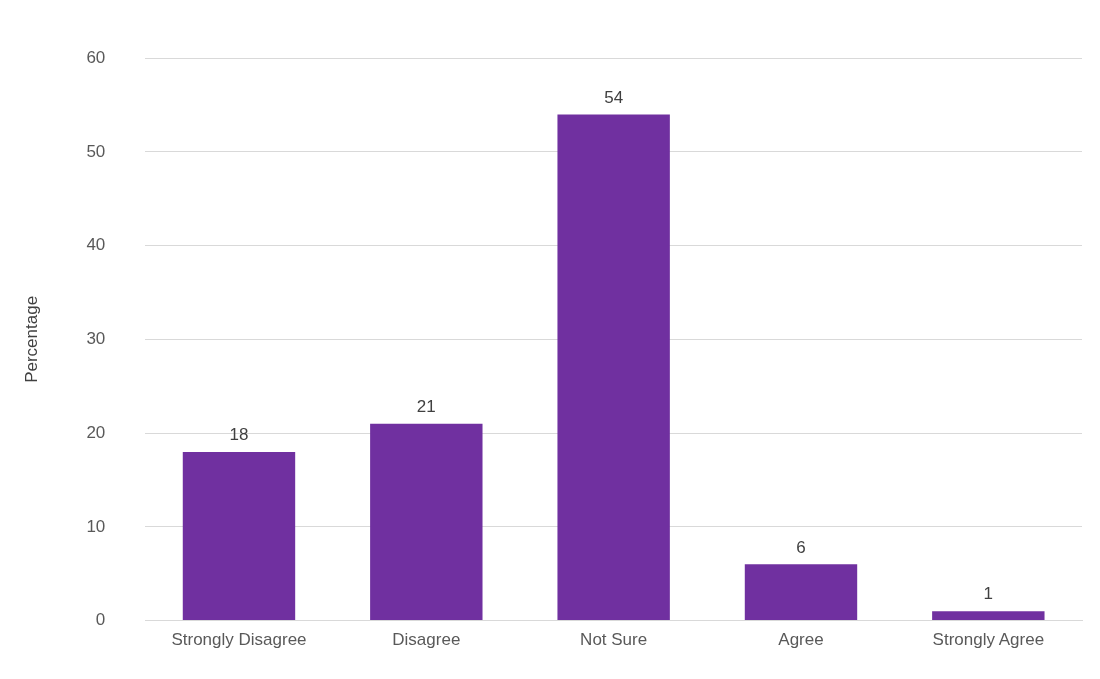 Image resolution: width=1100 pixels, height=679 pixels. Describe the element at coordinates (988, 594) in the screenshot. I see `data-label: 1` at that location.